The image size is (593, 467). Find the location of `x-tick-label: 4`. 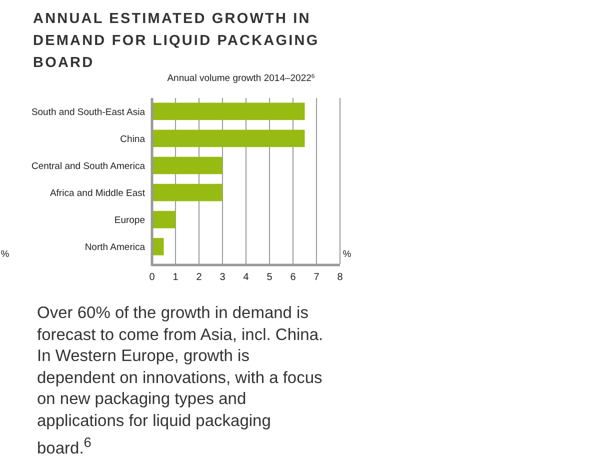

x-tick-label: 4 is located at coordinates (246, 277).